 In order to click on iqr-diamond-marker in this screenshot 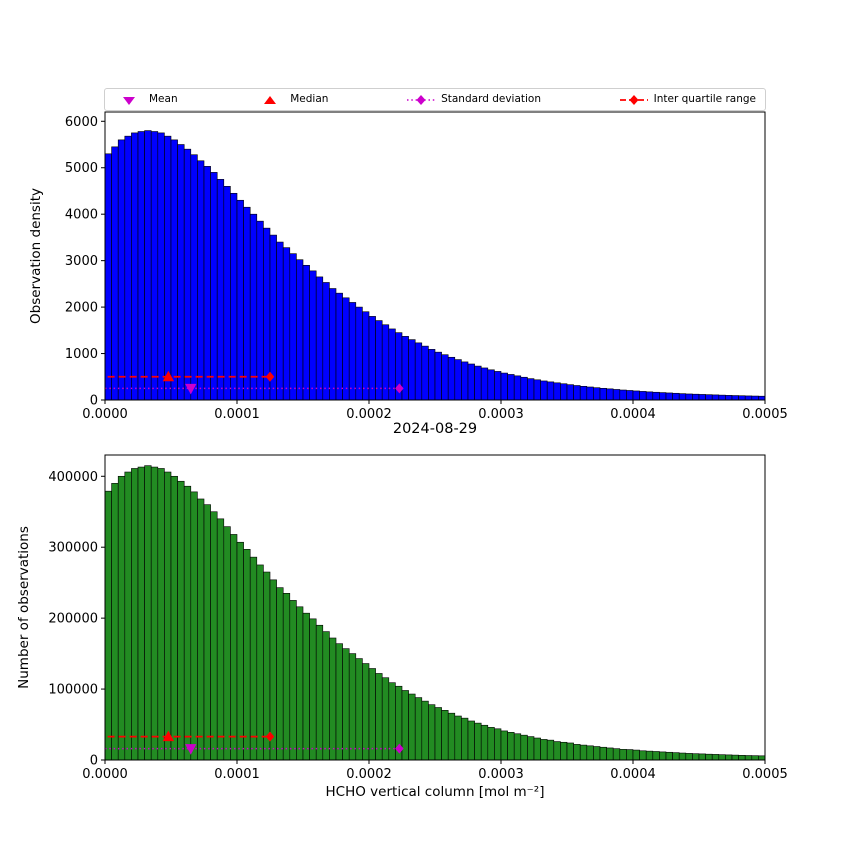, I will do `click(270, 736)`.